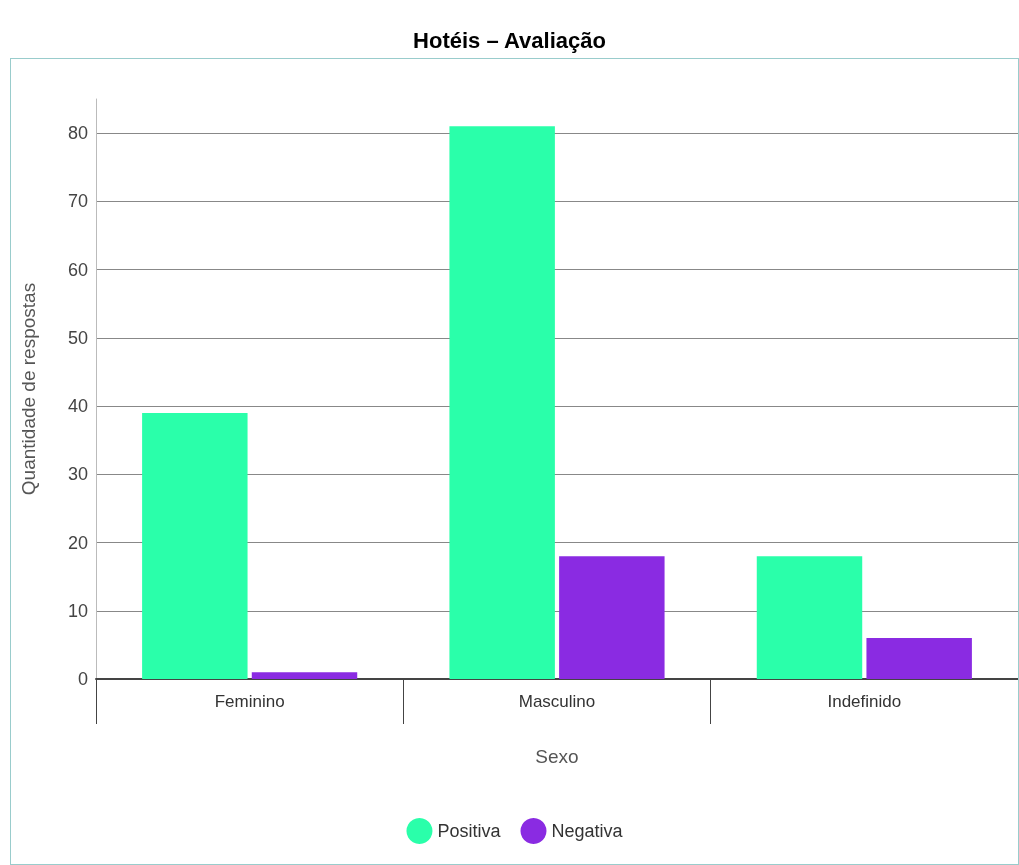 This screenshot has height=865, width=1019. I want to click on chart-title: Hotéis – Avaliação, so click(509, 40).